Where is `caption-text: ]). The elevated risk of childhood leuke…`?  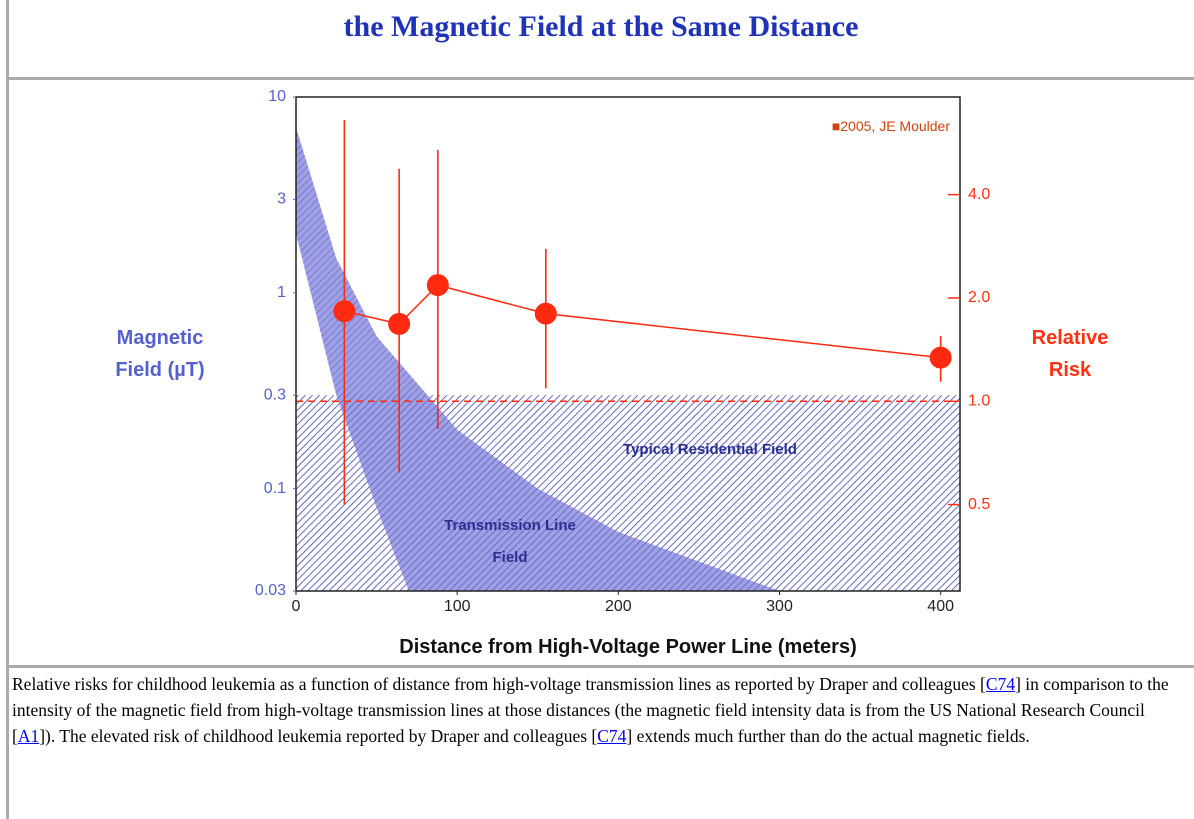 caption-text: ]). The elevated risk of childhood leuke… is located at coordinates (318, 736).